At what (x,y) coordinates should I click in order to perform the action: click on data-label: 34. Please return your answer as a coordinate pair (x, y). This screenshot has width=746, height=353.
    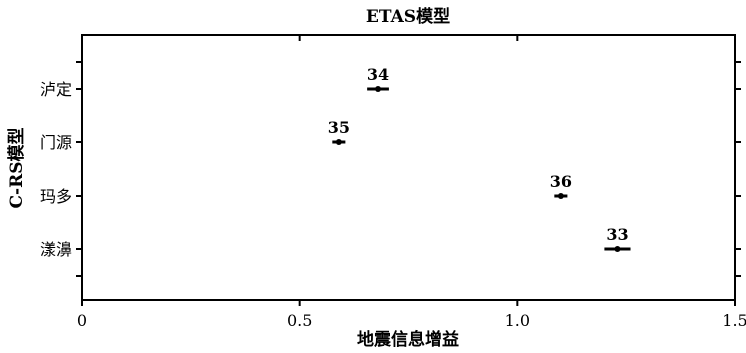
    Looking at the image, I should click on (378, 74).